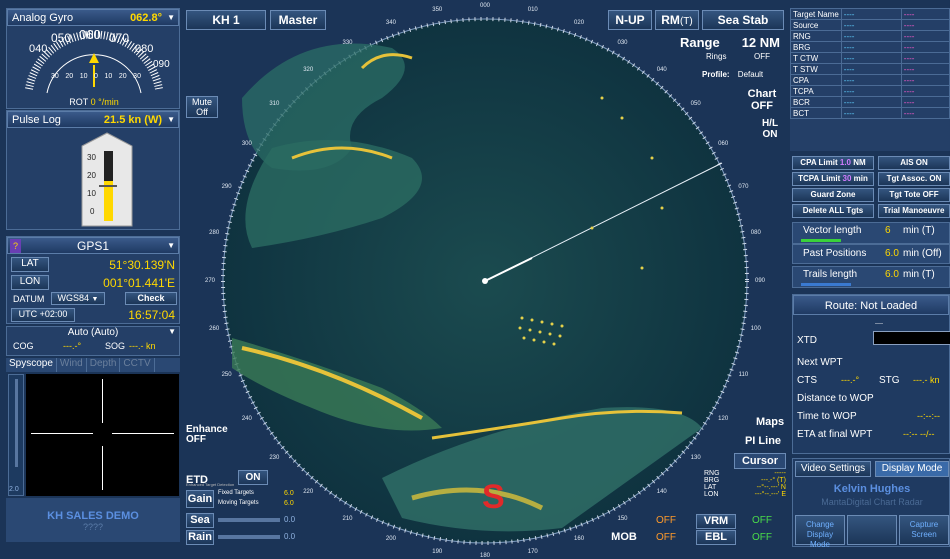 The height and width of the screenshot is (559, 950). I want to click on help-icon: ?, so click(16, 246).